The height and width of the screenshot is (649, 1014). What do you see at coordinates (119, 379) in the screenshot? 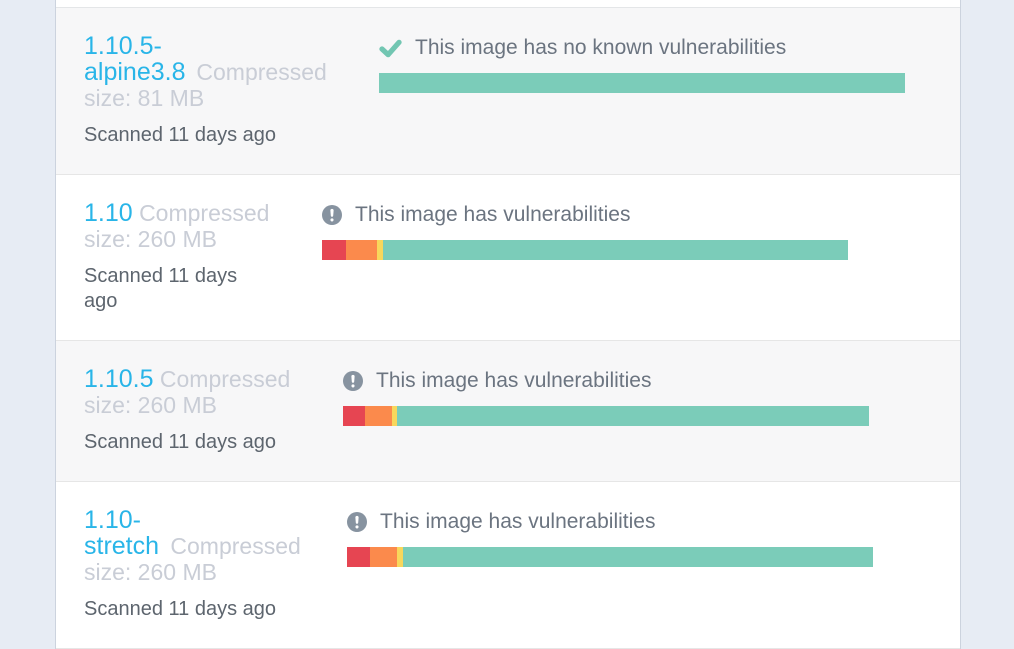
I see `tag-link: 1.10.5` at bounding box center [119, 379].